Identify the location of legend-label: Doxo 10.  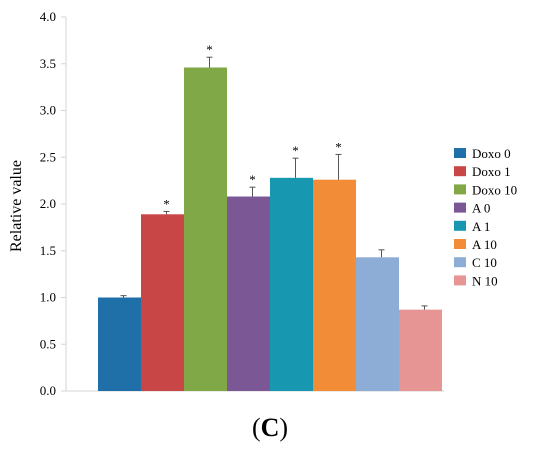
(494, 189).